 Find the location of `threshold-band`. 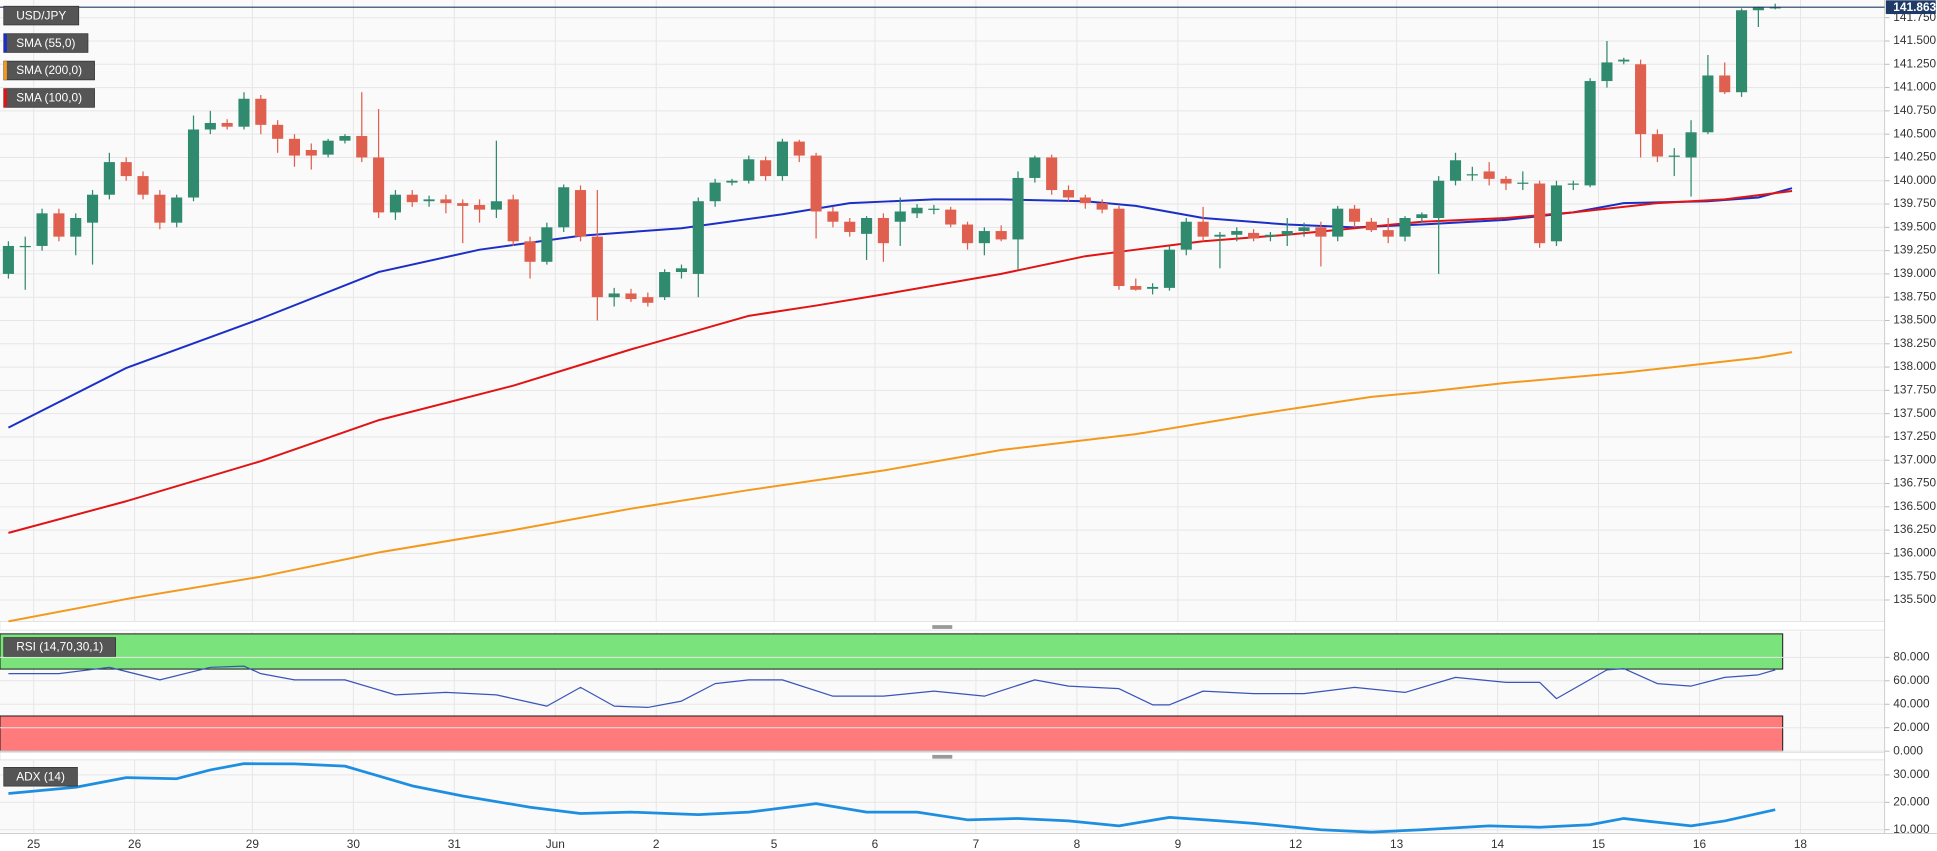

threshold-band is located at coordinates (892, 733).